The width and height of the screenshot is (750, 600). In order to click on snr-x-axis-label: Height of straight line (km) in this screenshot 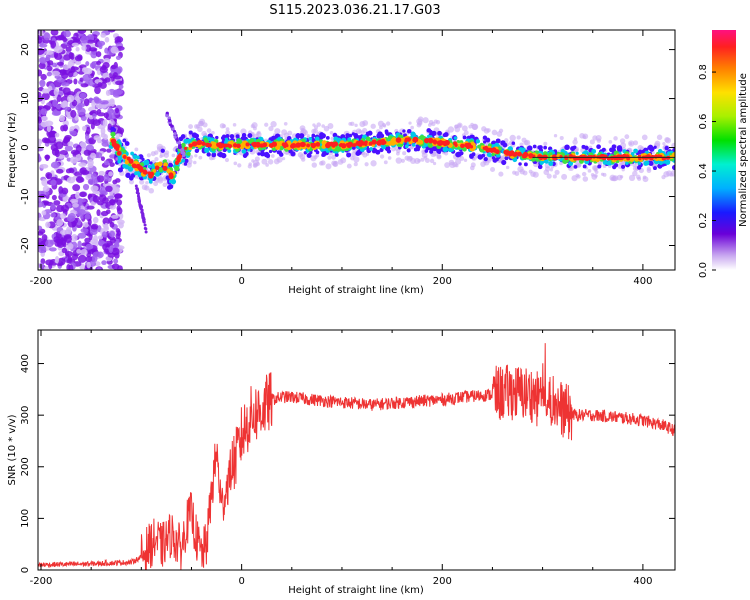, I will do `click(356, 590)`.